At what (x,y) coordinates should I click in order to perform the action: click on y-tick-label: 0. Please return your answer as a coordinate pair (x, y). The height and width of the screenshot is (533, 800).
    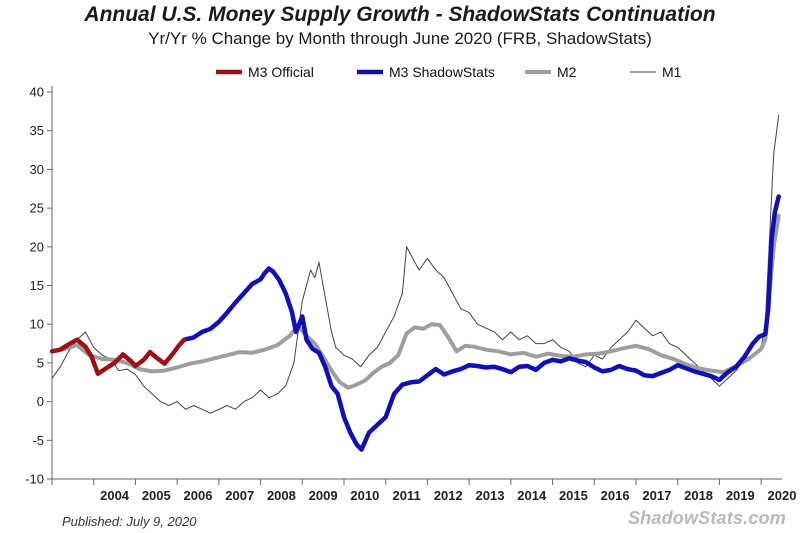
    Looking at the image, I should click on (40, 401).